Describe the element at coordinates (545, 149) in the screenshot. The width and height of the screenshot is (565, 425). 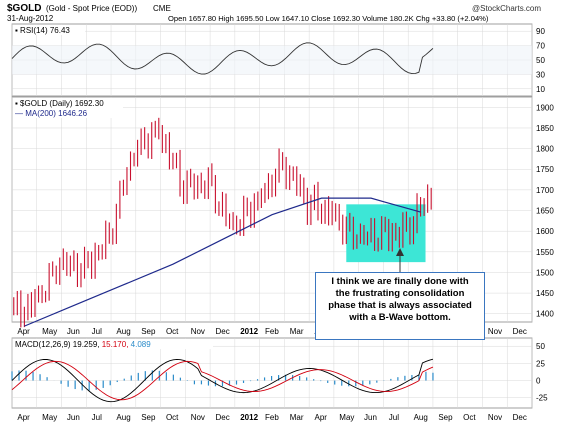
I see `price-tick-label: 1800` at that location.